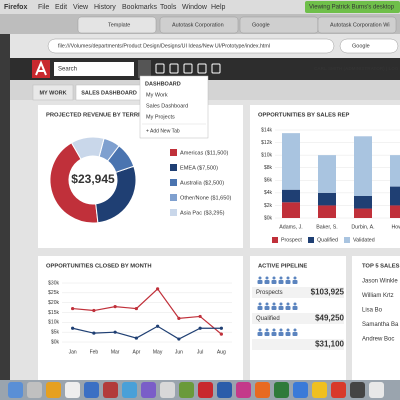 The height and width of the screenshot is (400, 400). What do you see at coordinates (81, 7) in the screenshot?
I see `menu-item: View` at bounding box center [81, 7].